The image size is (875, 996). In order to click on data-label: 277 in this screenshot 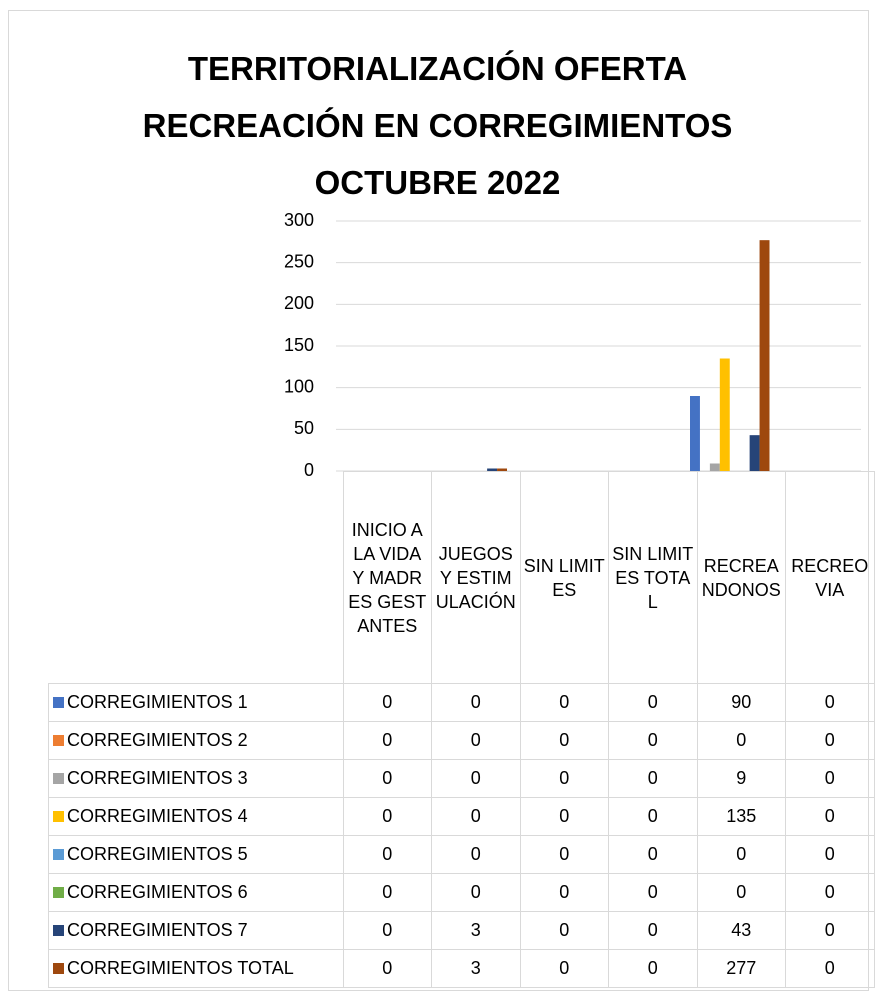, I will do `click(741, 968)`.